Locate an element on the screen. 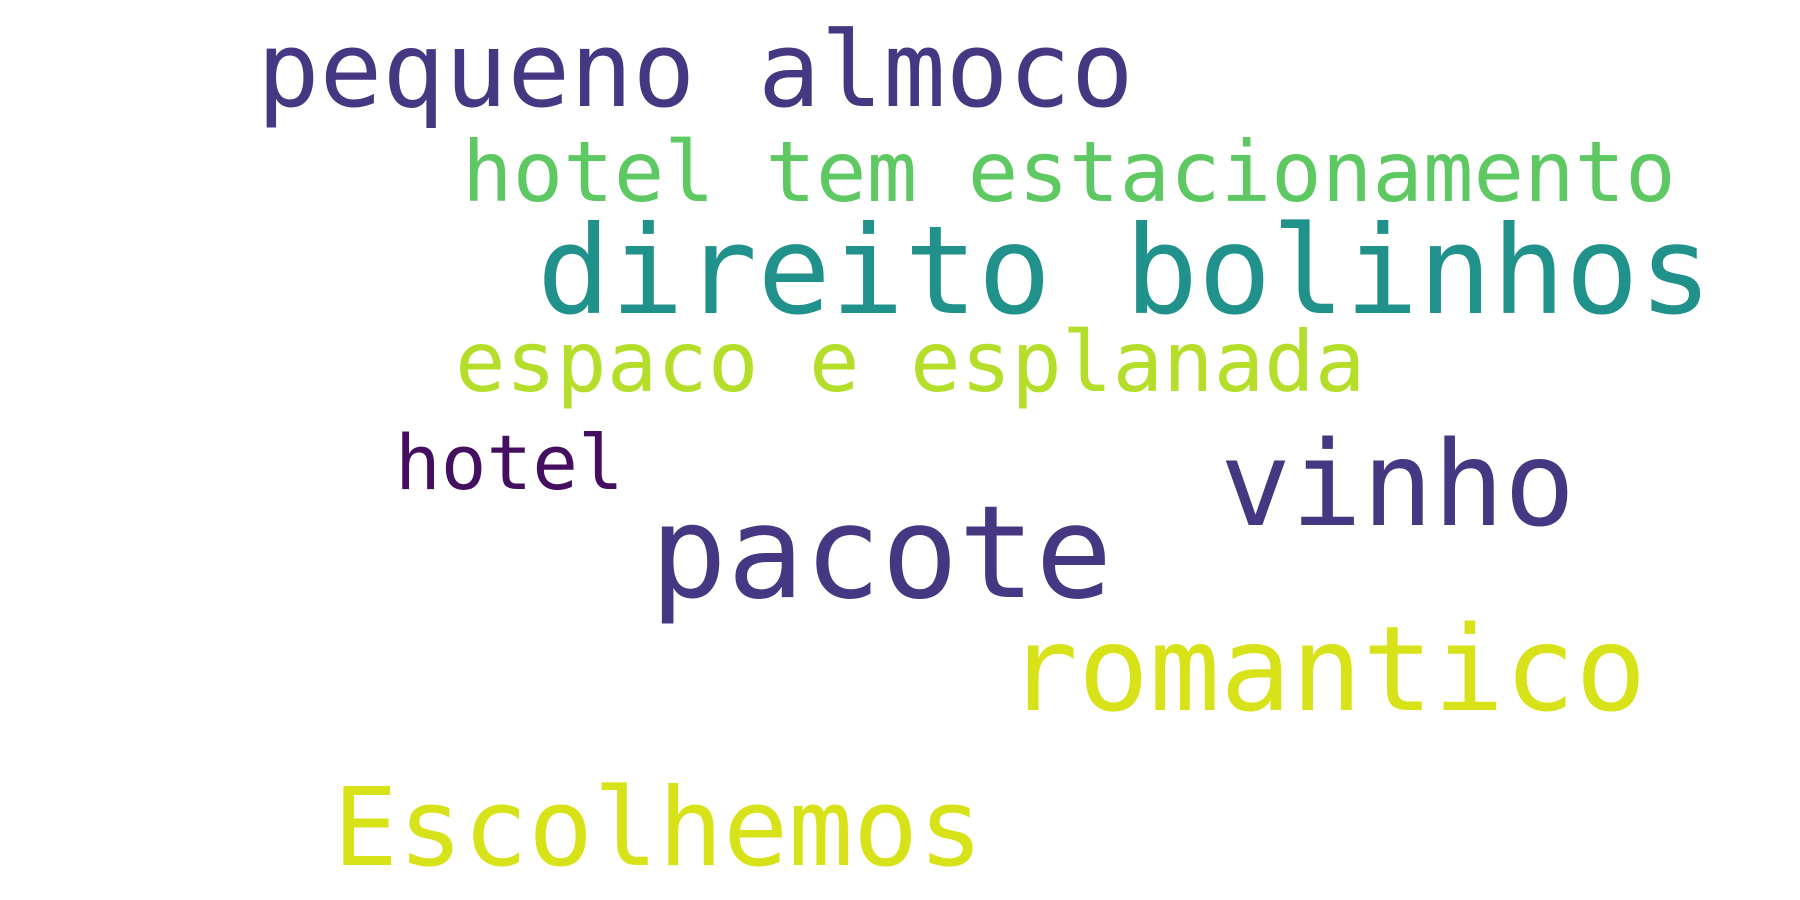  word-espaco-e-esplanada: espaco e esplanada is located at coordinates (910, 362).